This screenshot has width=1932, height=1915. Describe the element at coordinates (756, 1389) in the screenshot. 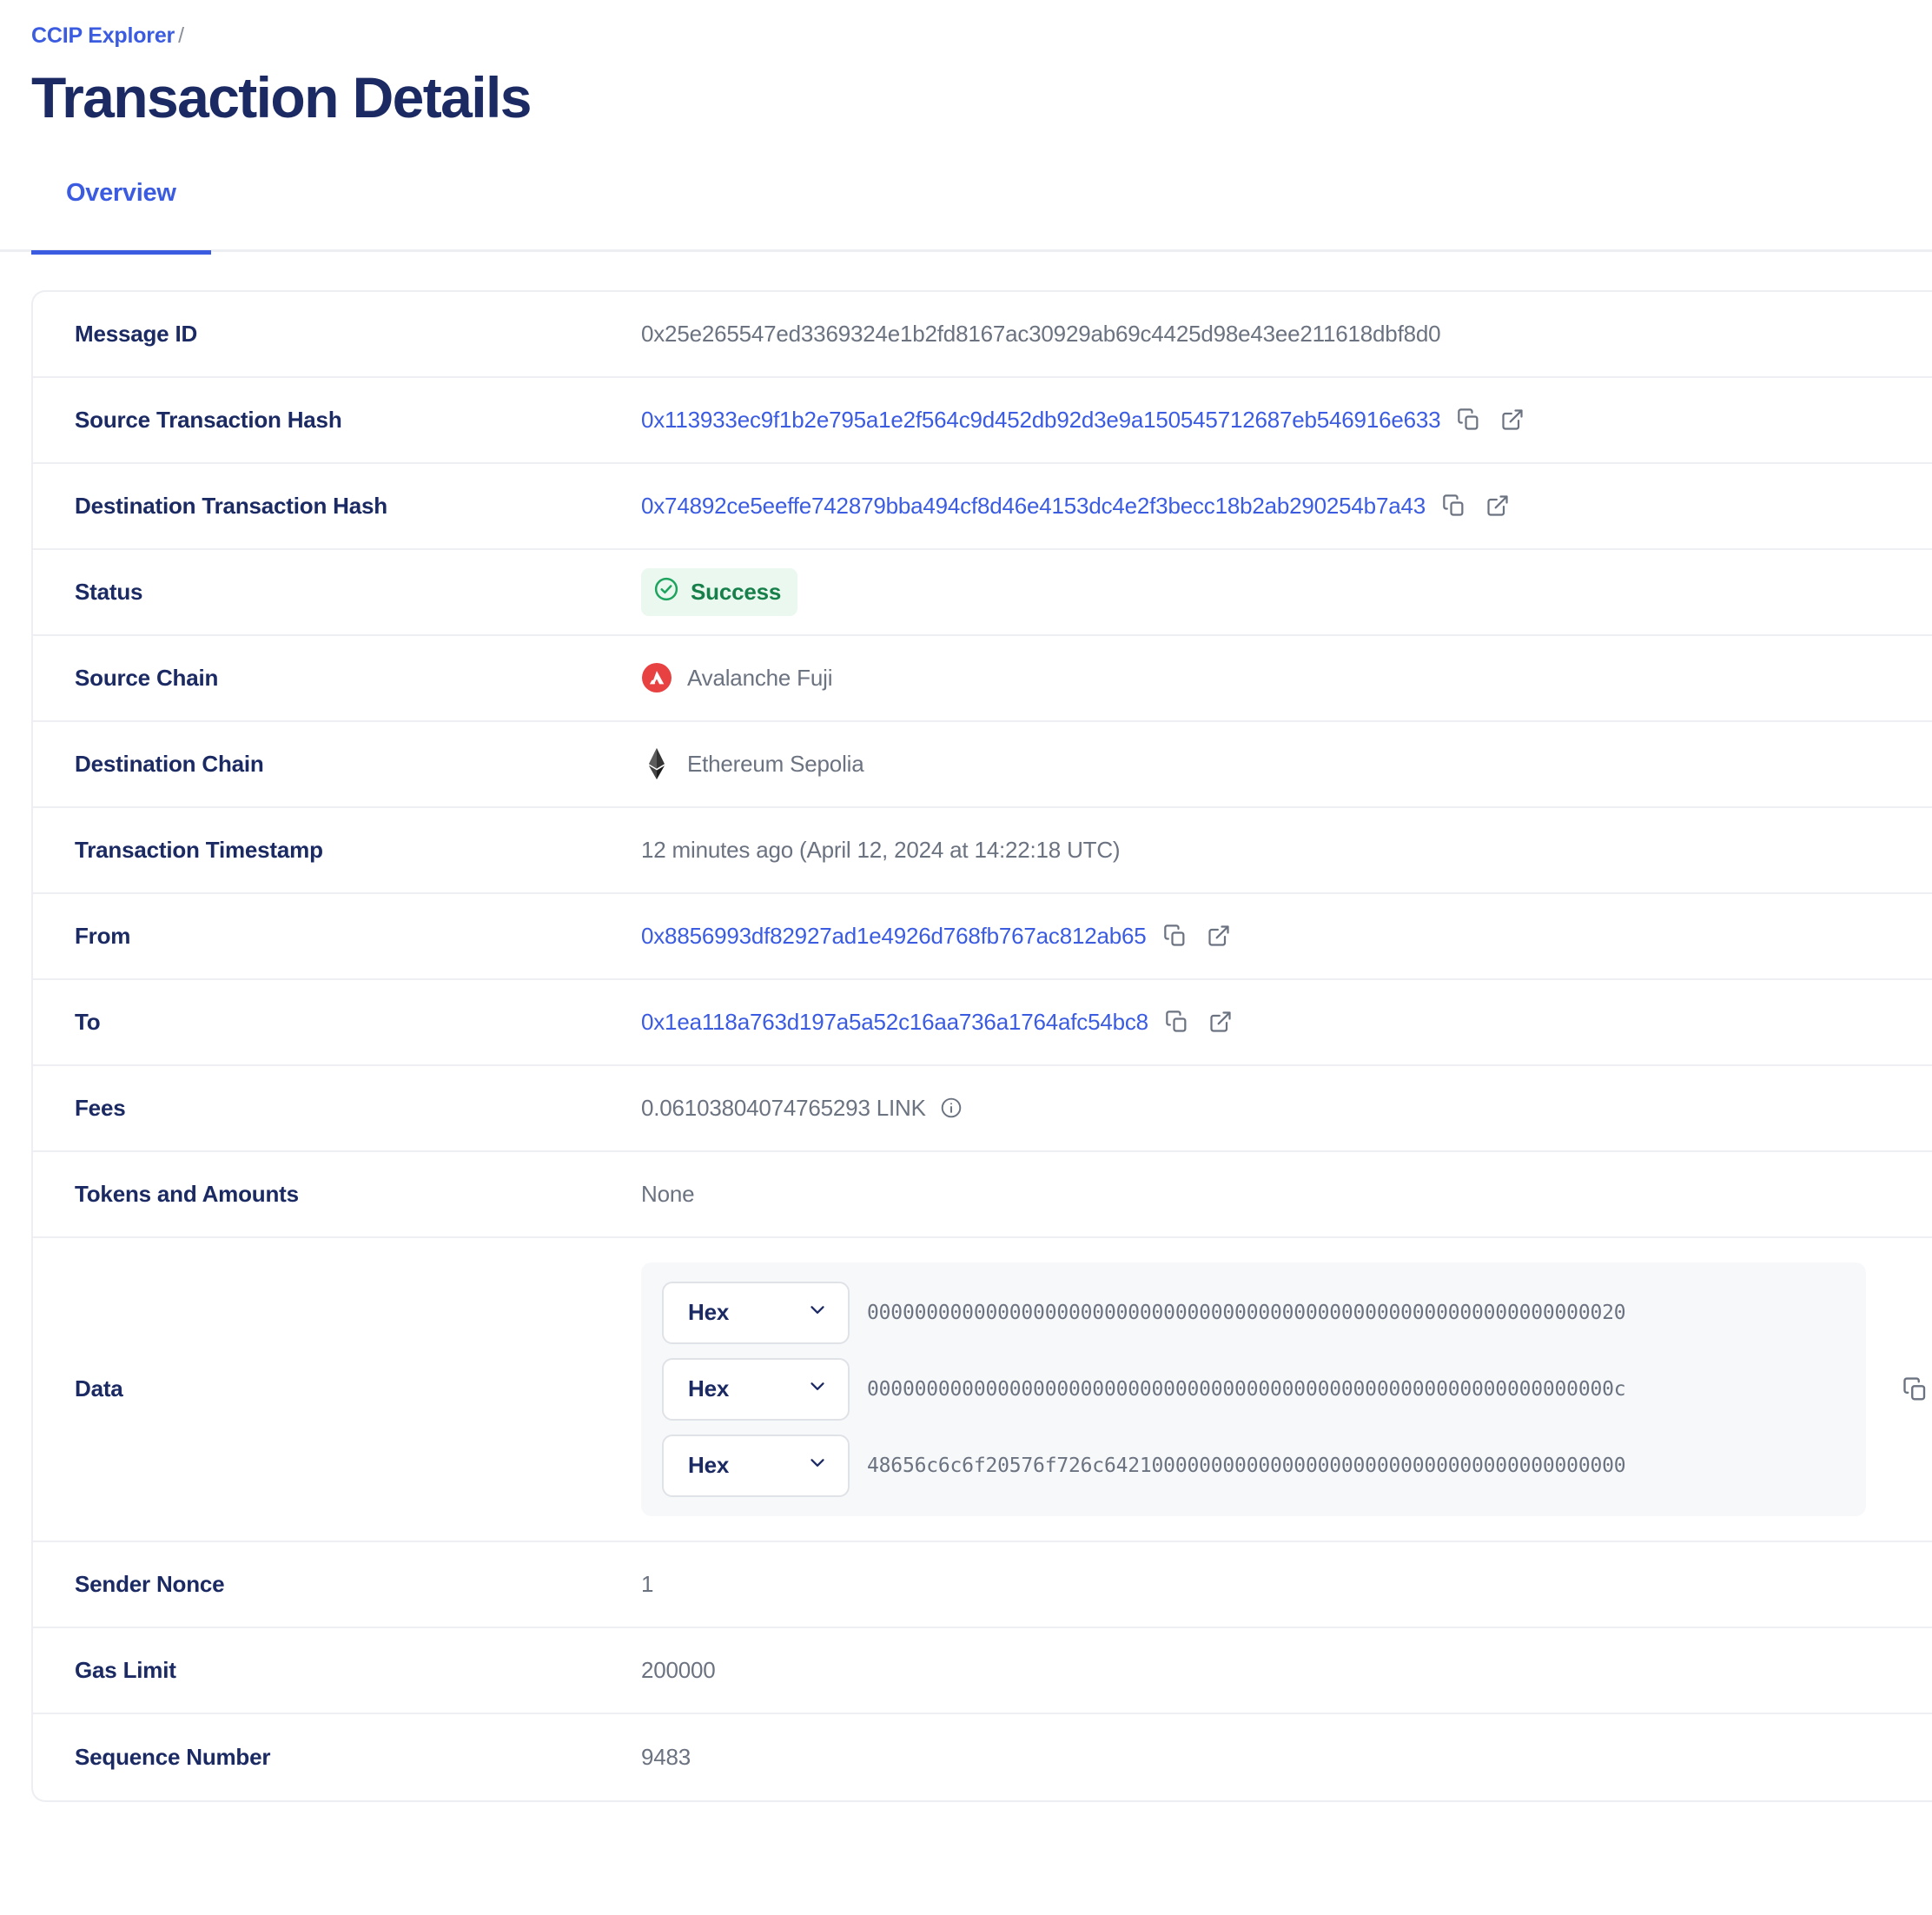

I see `data-format-select-1: Hex` at that location.